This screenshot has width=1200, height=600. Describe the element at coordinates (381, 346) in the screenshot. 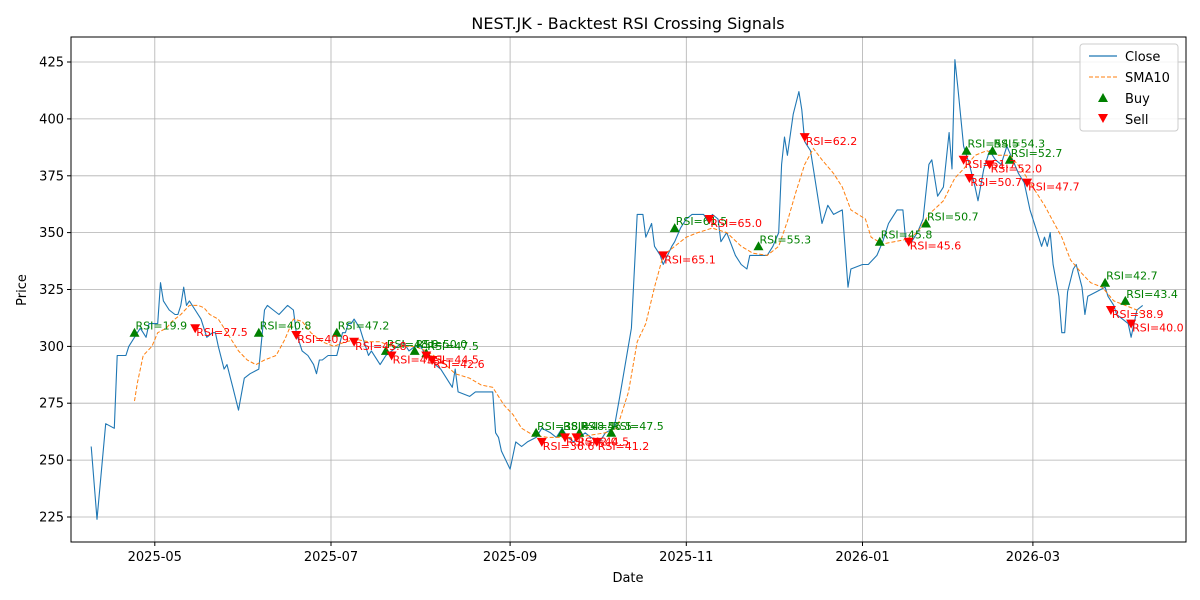

I see `sell-annotation: RSI=45.8` at that location.